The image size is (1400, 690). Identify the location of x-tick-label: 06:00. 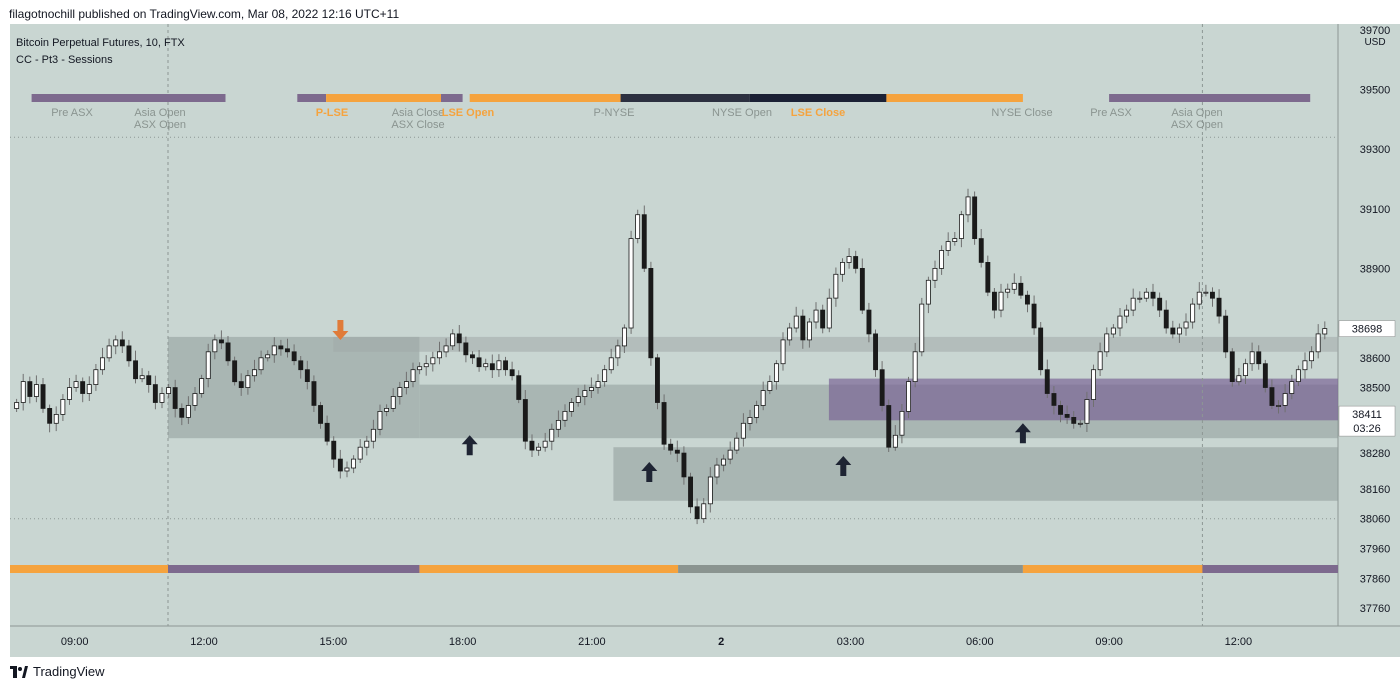
(980, 642).